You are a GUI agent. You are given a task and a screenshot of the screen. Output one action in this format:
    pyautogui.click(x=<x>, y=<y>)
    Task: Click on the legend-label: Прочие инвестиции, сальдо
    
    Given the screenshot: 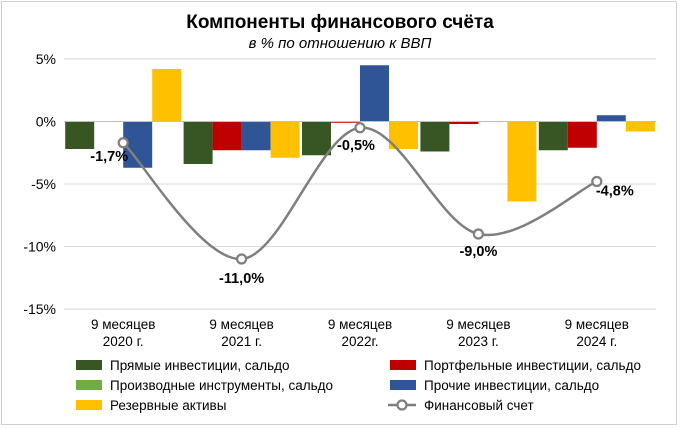 What is the action you would take?
    pyautogui.click(x=511, y=385)
    